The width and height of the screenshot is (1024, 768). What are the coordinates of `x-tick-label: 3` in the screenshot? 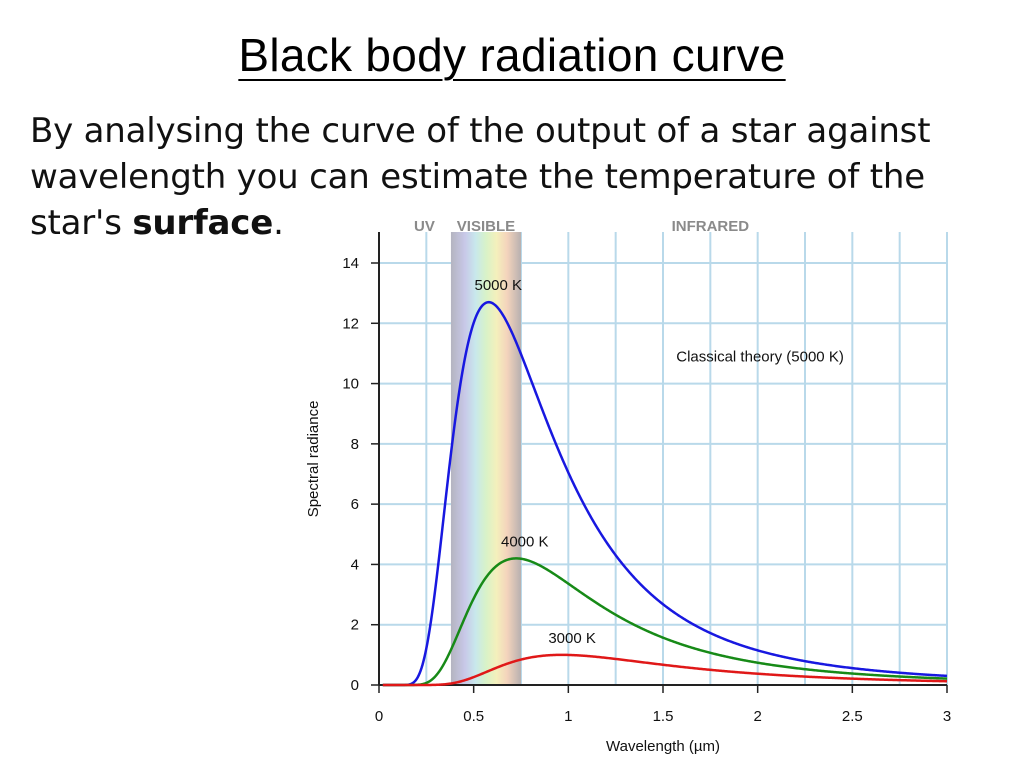 It's located at (947, 716).